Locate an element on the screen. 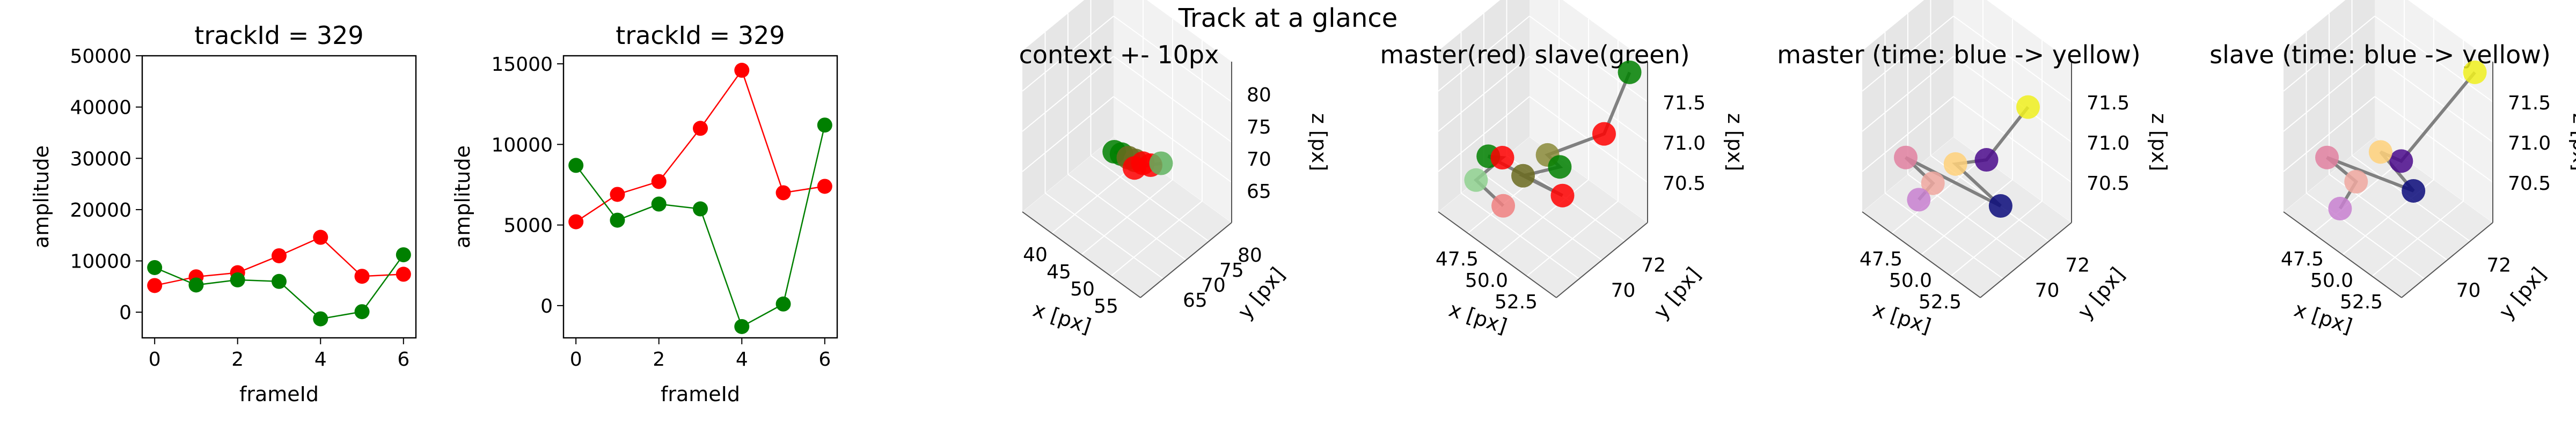 This screenshot has height=429, width=2576. y-tick-label: 80 is located at coordinates (1250, 256).